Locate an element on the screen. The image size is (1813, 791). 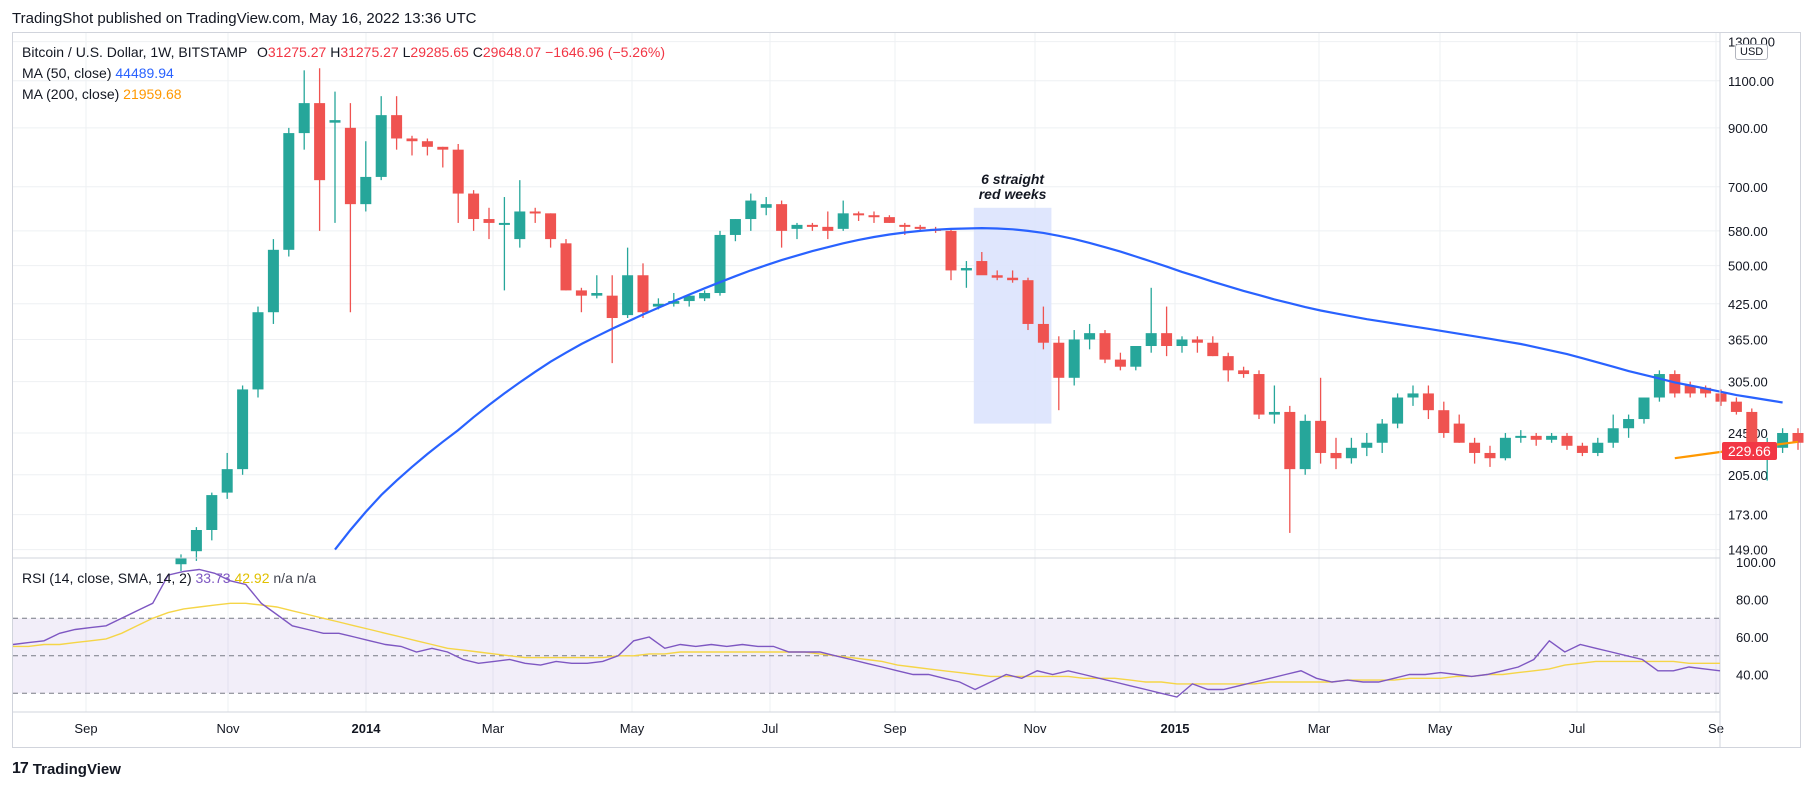
low-label: L is located at coordinates (406, 52).